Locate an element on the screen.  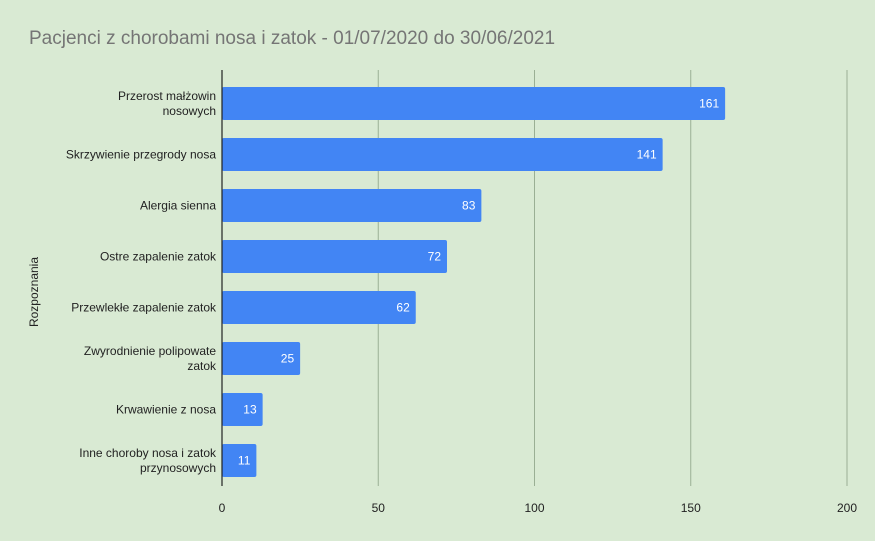
x-tick-label: 0 is located at coordinates (222, 508).